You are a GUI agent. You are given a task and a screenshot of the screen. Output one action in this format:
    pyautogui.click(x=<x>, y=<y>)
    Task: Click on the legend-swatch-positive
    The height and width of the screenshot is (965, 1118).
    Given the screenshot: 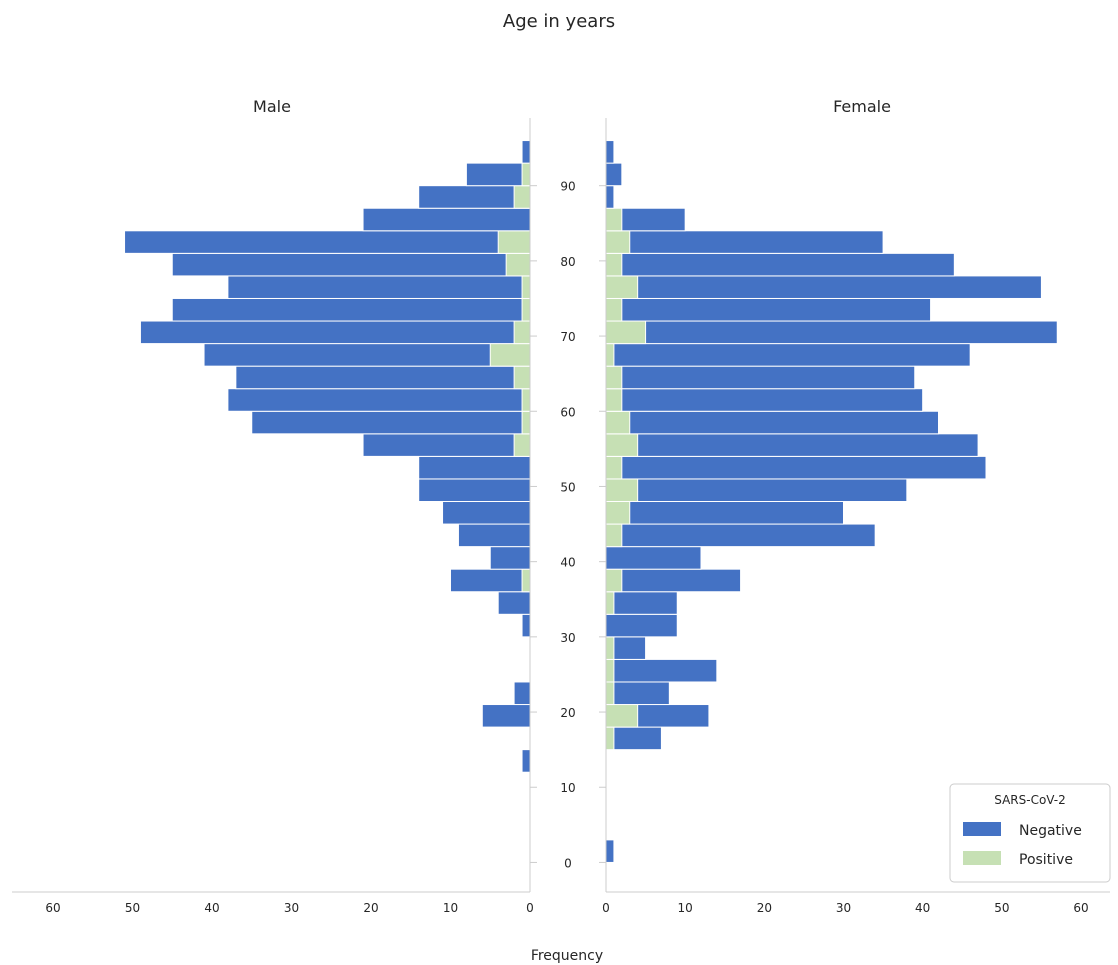 What is the action you would take?
    pyautogui.click(x=982, y=858)
    